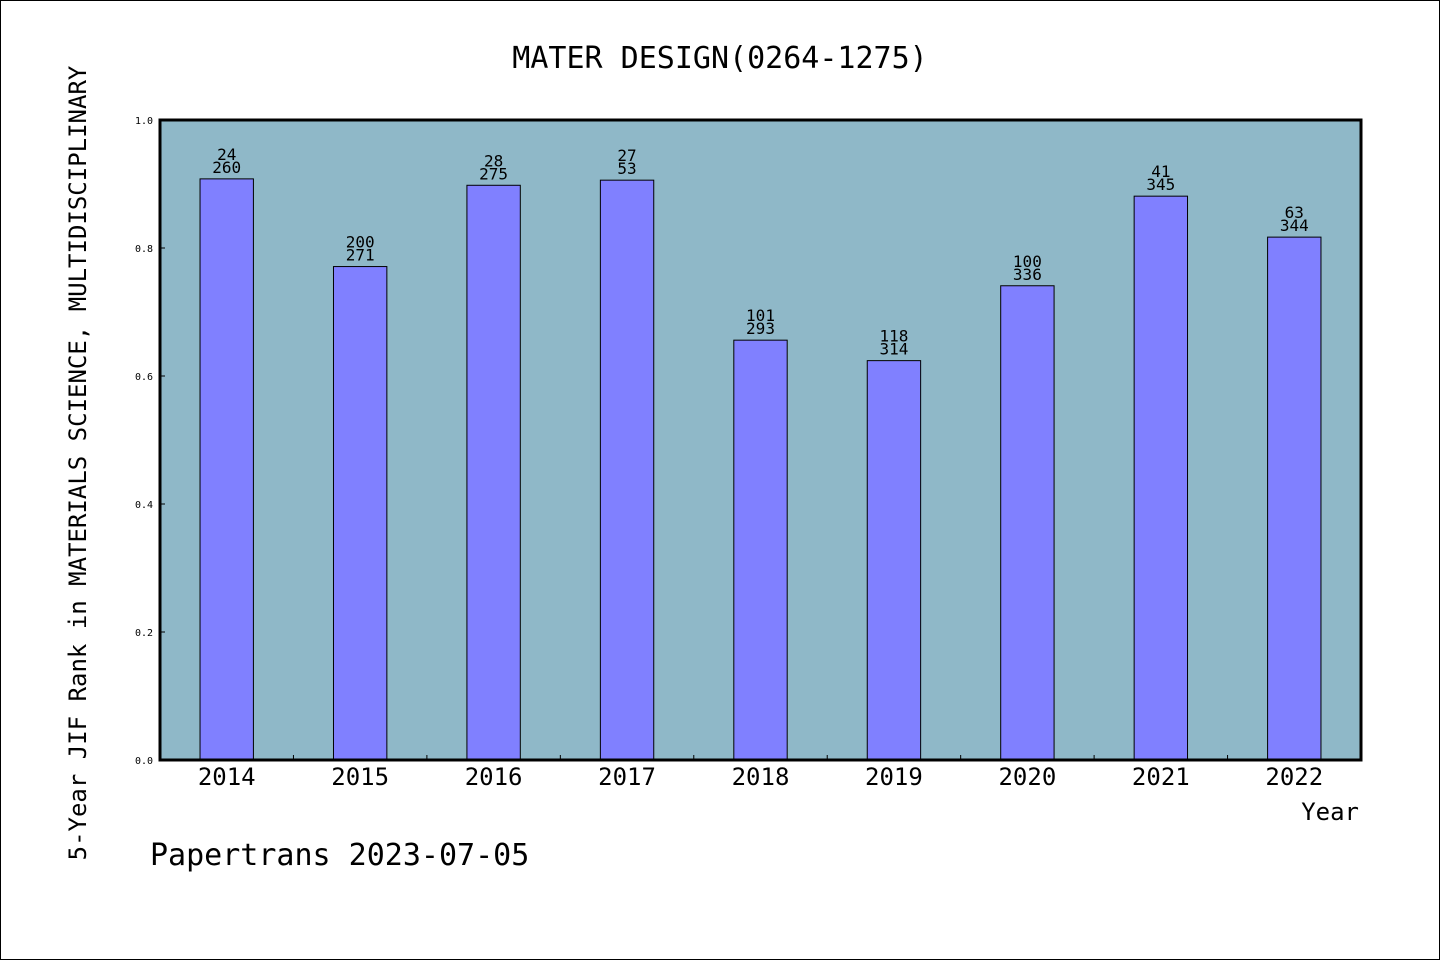 The width and height of the screenshot is (1440, 964). I want to click on chart-title: MATER DESIGN(0264-1275), so click(719, 58).